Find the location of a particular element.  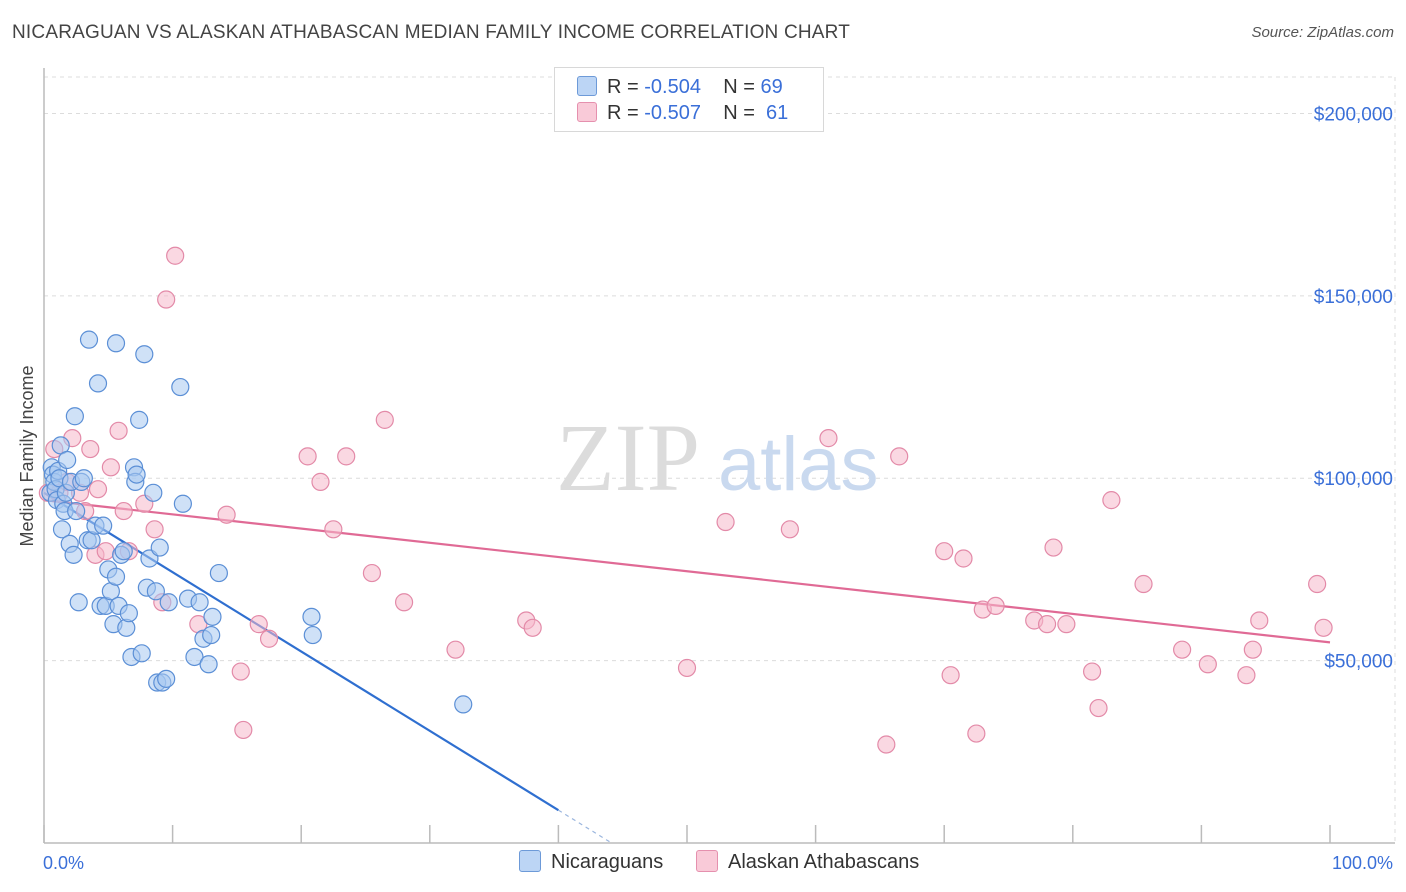

x-tick-label-max: 100.0% is located at coordinates (1362, 863).